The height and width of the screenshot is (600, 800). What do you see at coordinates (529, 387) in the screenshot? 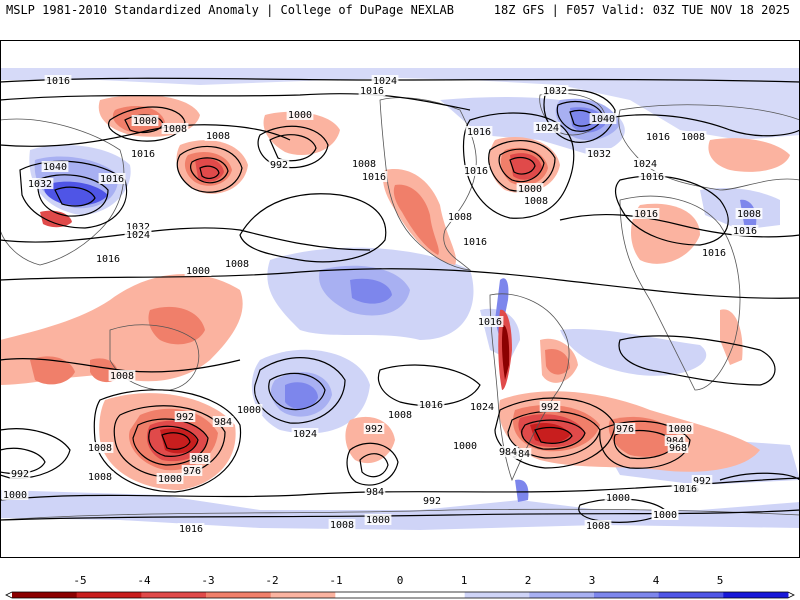
I see `coastline-south-america` at bounding box center [529, 387].